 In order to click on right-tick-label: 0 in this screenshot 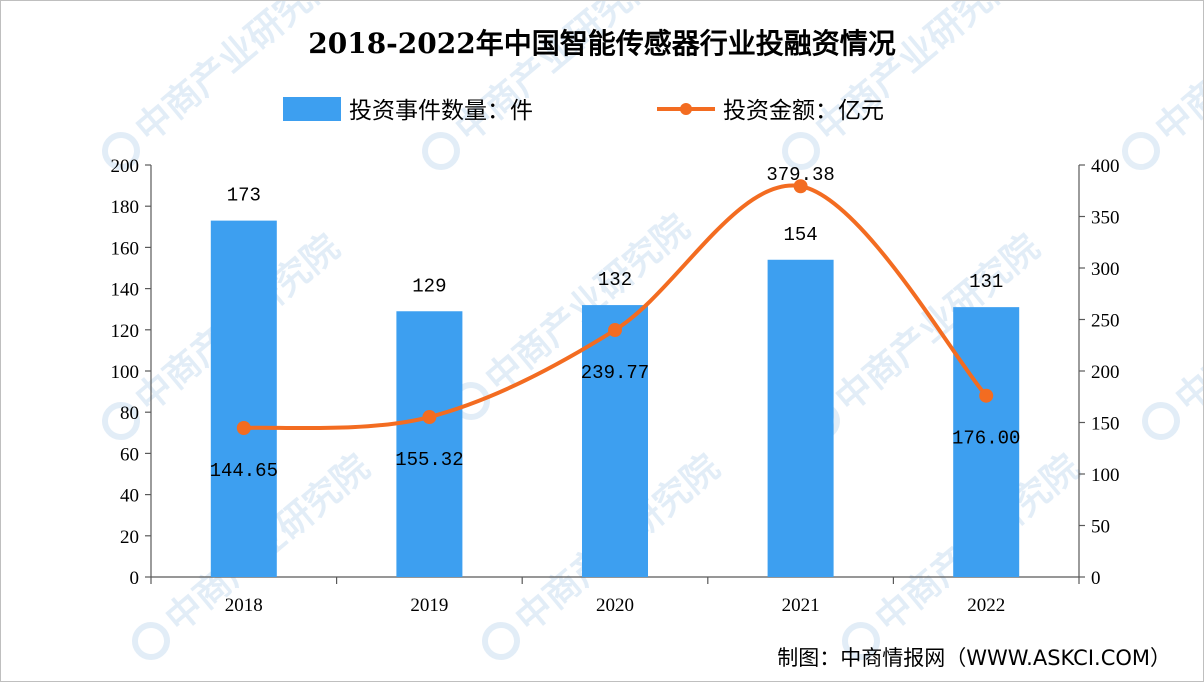, I will do `click(1096, 578)`.